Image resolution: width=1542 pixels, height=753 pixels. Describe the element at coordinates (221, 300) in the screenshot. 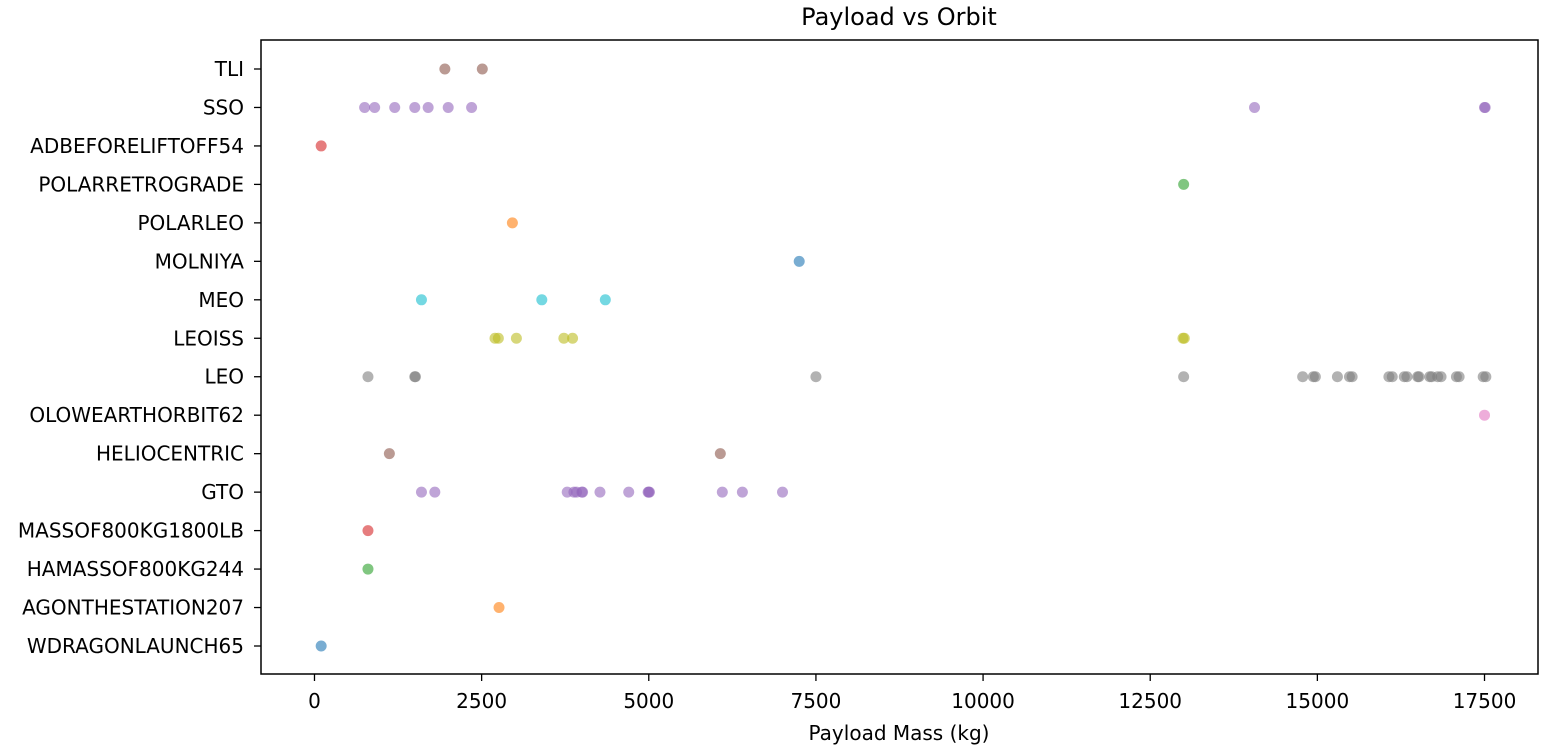

I see `y-tick-label: MEO` at that location.